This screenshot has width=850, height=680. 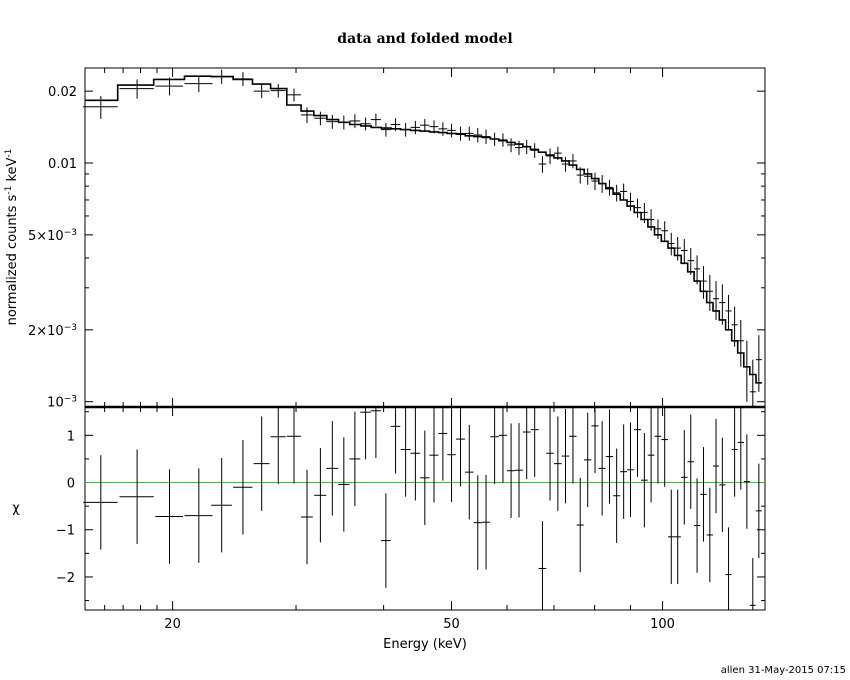 I want to click on x-axis-label: Energy (keV), so click(x=425, y=644).